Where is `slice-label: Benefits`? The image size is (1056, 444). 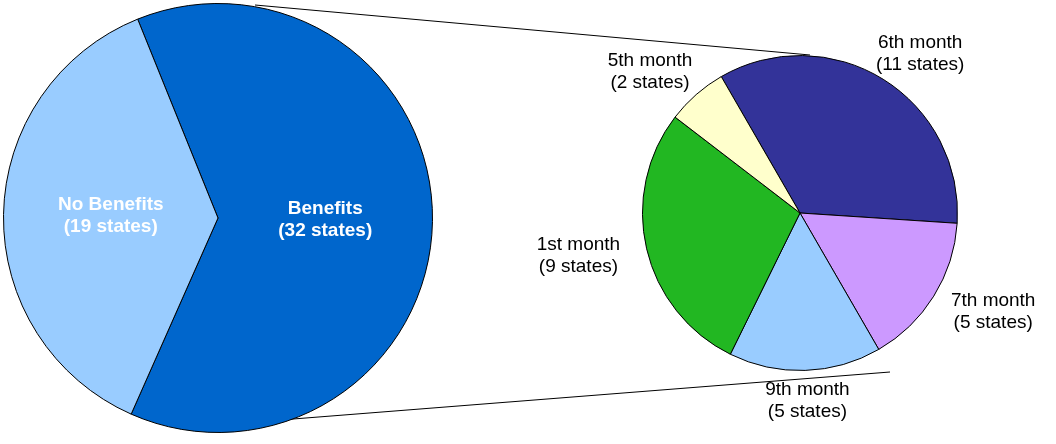 slice-label: Benefits is located at coordinates (325, 207).